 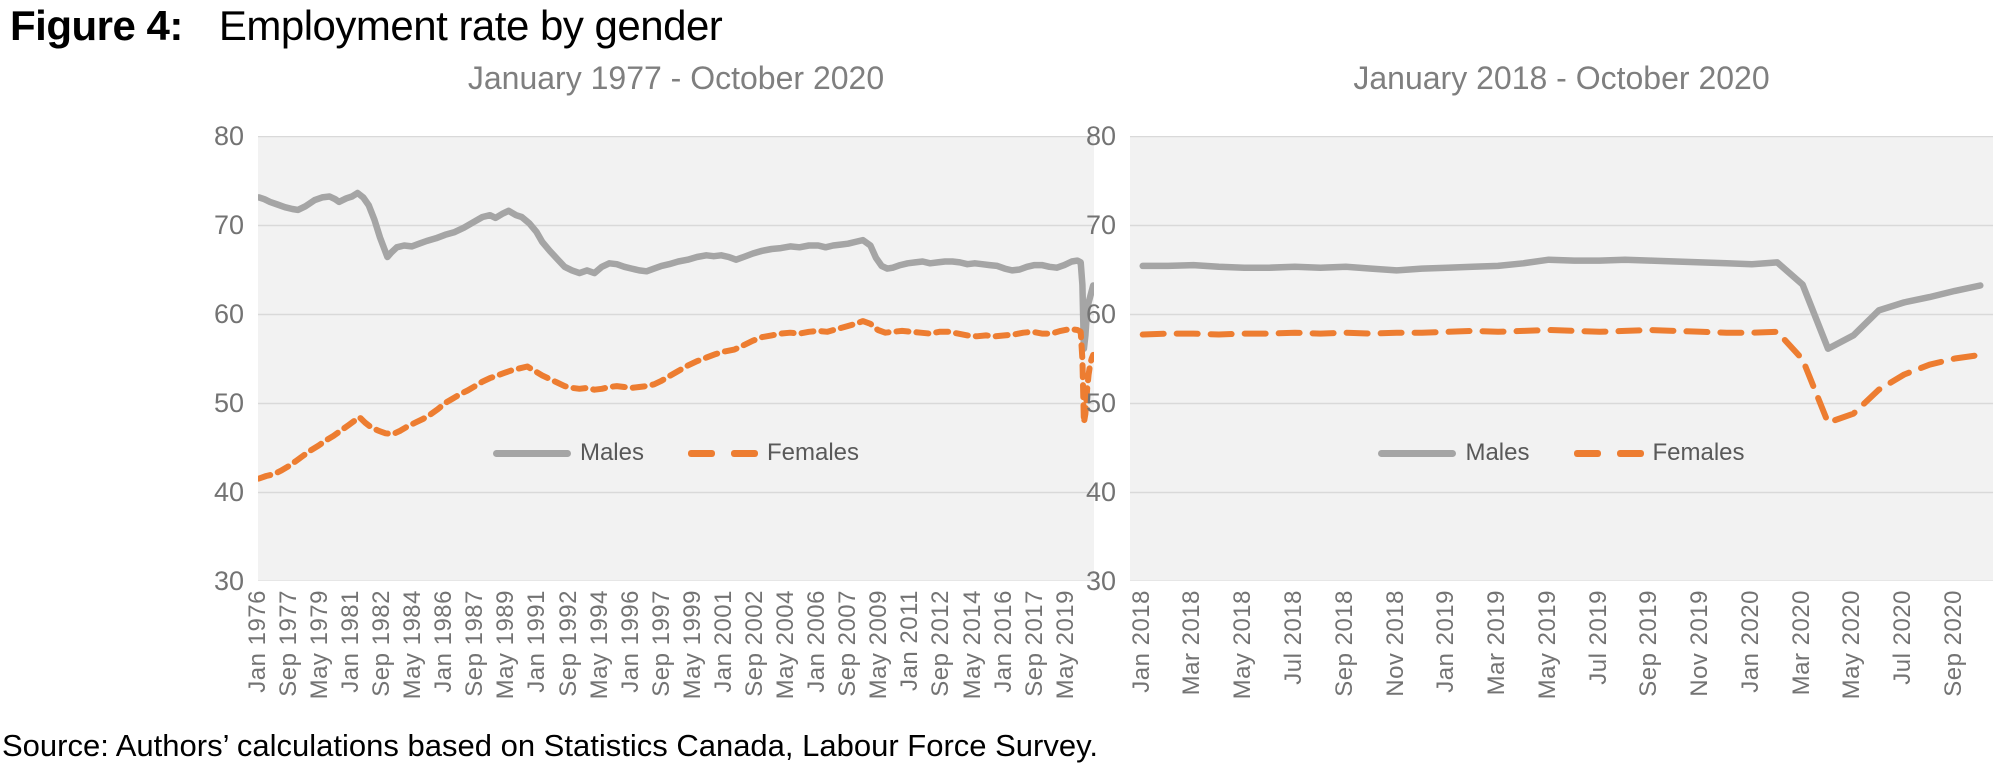 I want to click on figure-number-label: Figure 4:, so click(x=96, y=25).